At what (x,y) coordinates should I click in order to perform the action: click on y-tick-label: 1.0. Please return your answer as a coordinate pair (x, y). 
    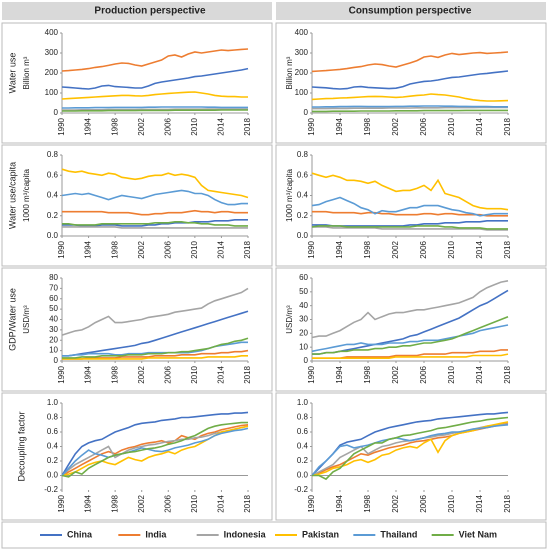
    Looking at the image, I should click on (303, 402).